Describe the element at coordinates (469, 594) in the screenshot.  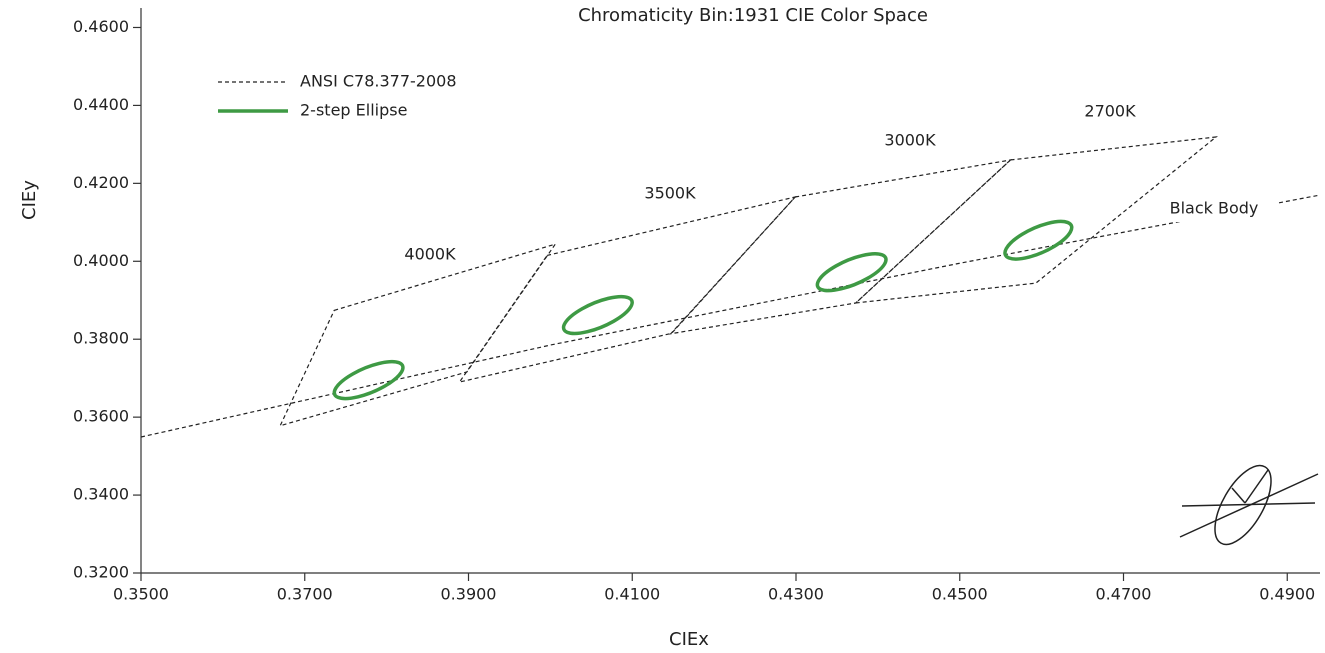
I see `x-tick-label: 0.3900` at that location.